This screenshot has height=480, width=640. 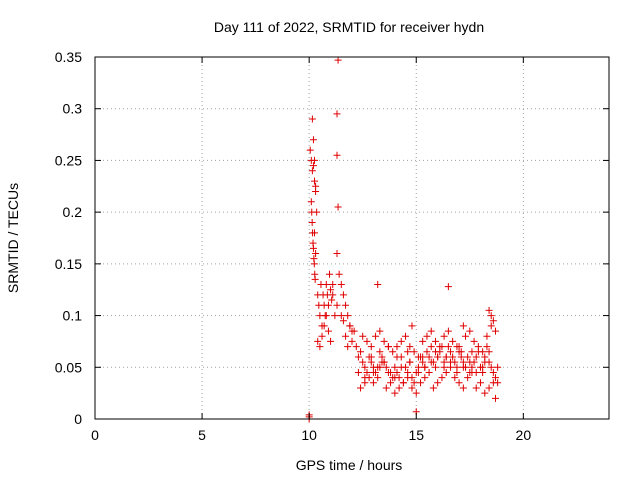 I want to click on x-tick-label: 20, so click(x=524, y=435).